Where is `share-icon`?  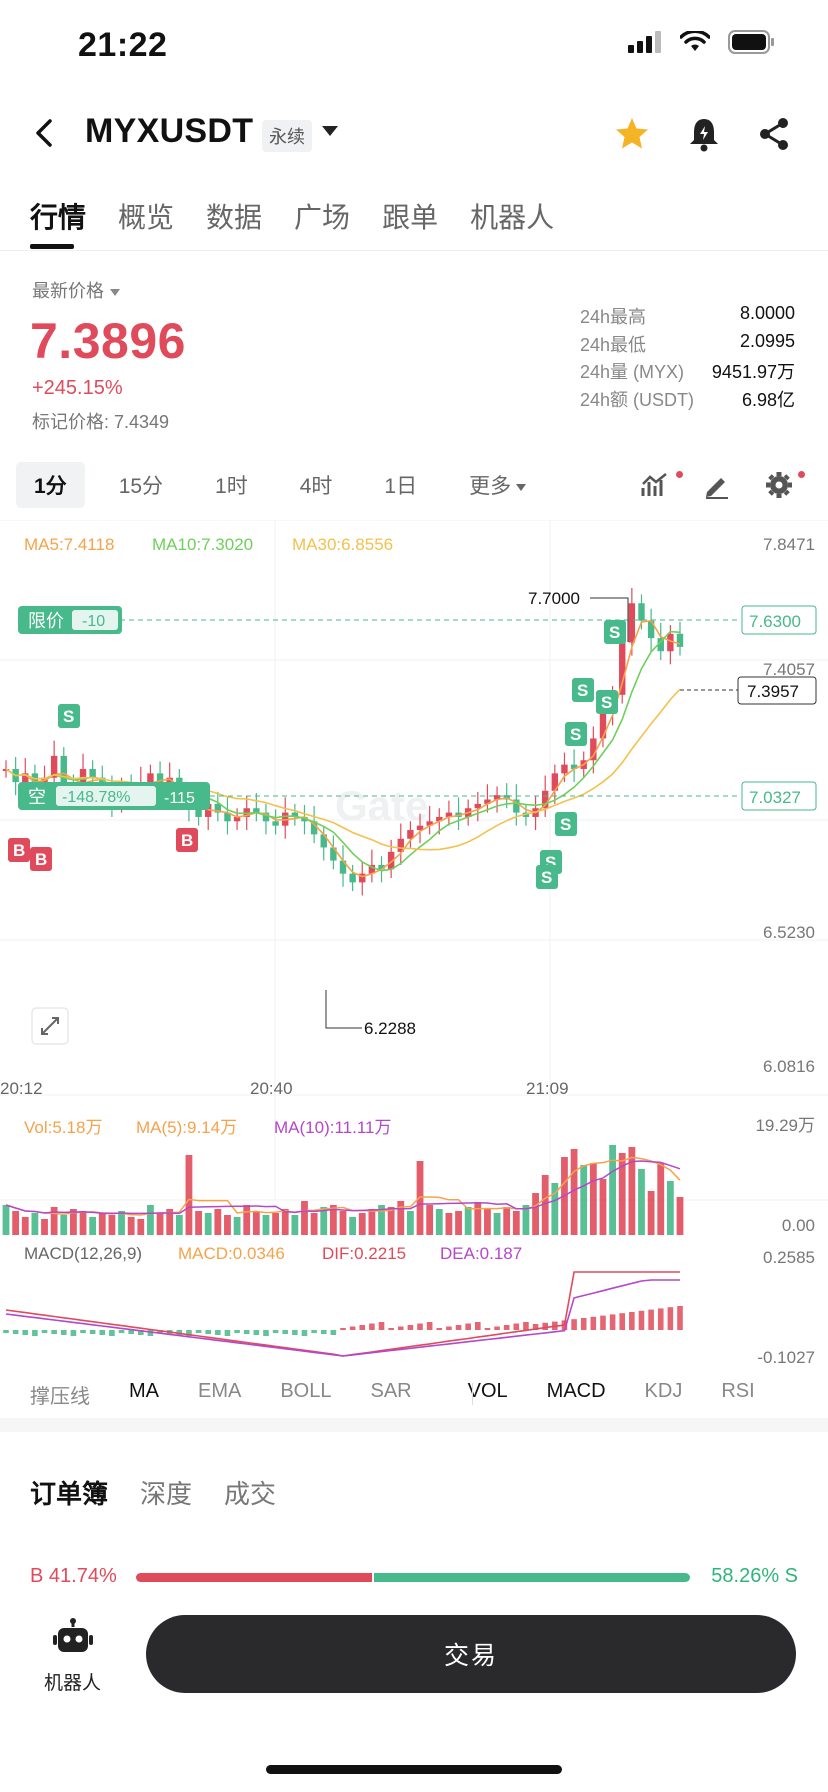 share-icon is located at coordinates (774, 134).